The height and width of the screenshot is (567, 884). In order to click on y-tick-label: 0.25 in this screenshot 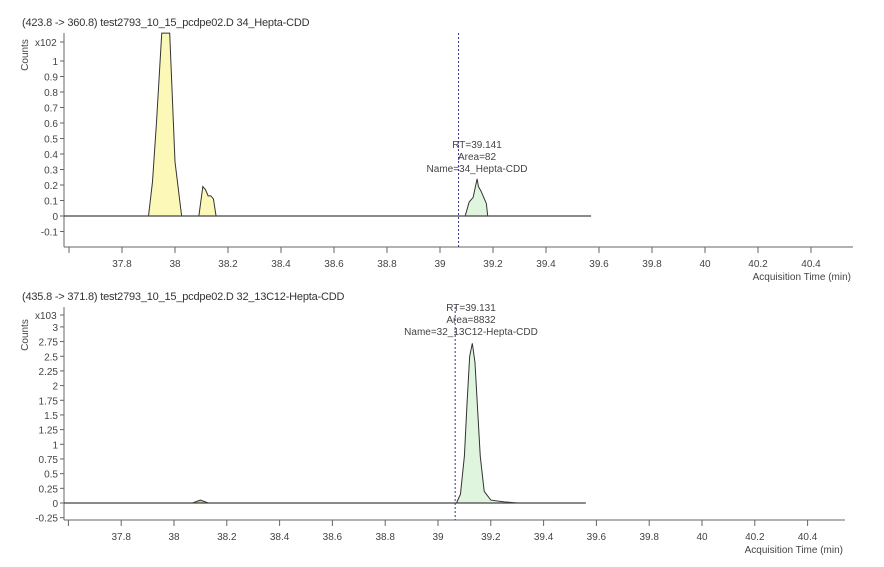, I will do `click(49, 489)`.